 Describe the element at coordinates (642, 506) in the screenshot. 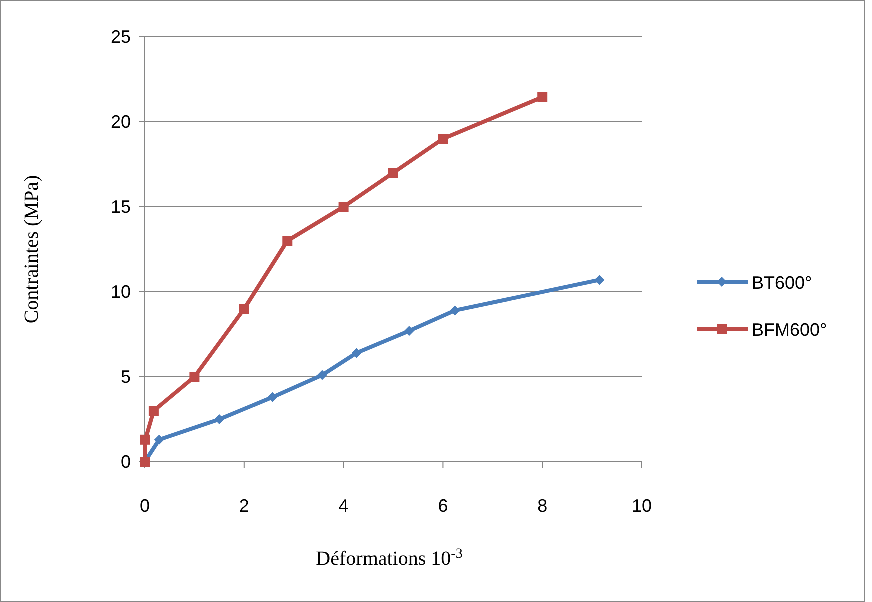

I see `x-tick-label: 10` at that location.